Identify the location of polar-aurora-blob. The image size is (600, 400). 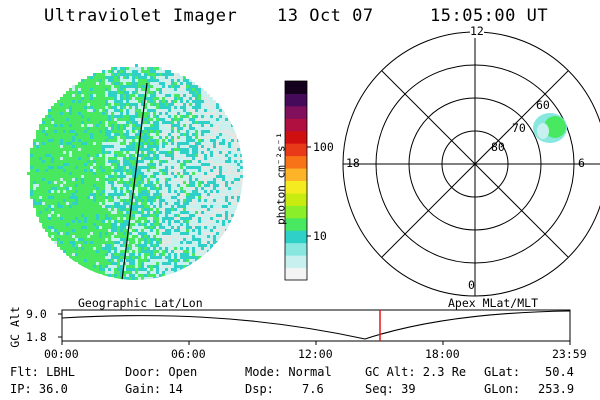
(550, 128).